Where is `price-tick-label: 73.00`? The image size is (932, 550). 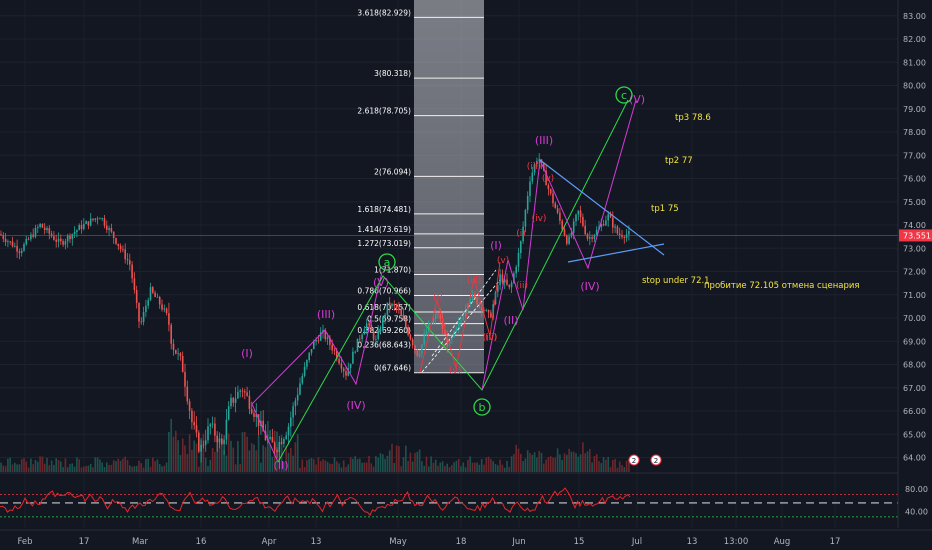 price-tick-label: 73.00 is located at coordinates (914, 248).